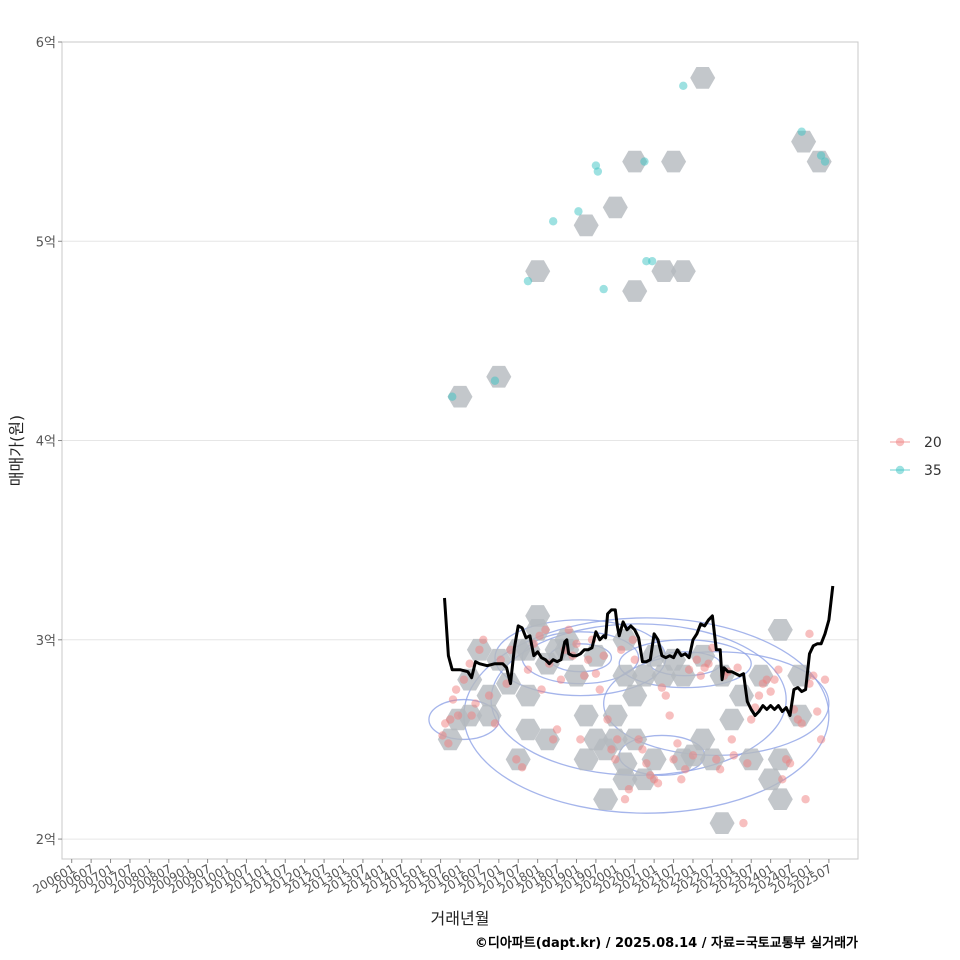  What do you see at coordinates (46, 442) in the screenshot?
I see `y-tick-label: 4억` at bounding box center [46, 442].